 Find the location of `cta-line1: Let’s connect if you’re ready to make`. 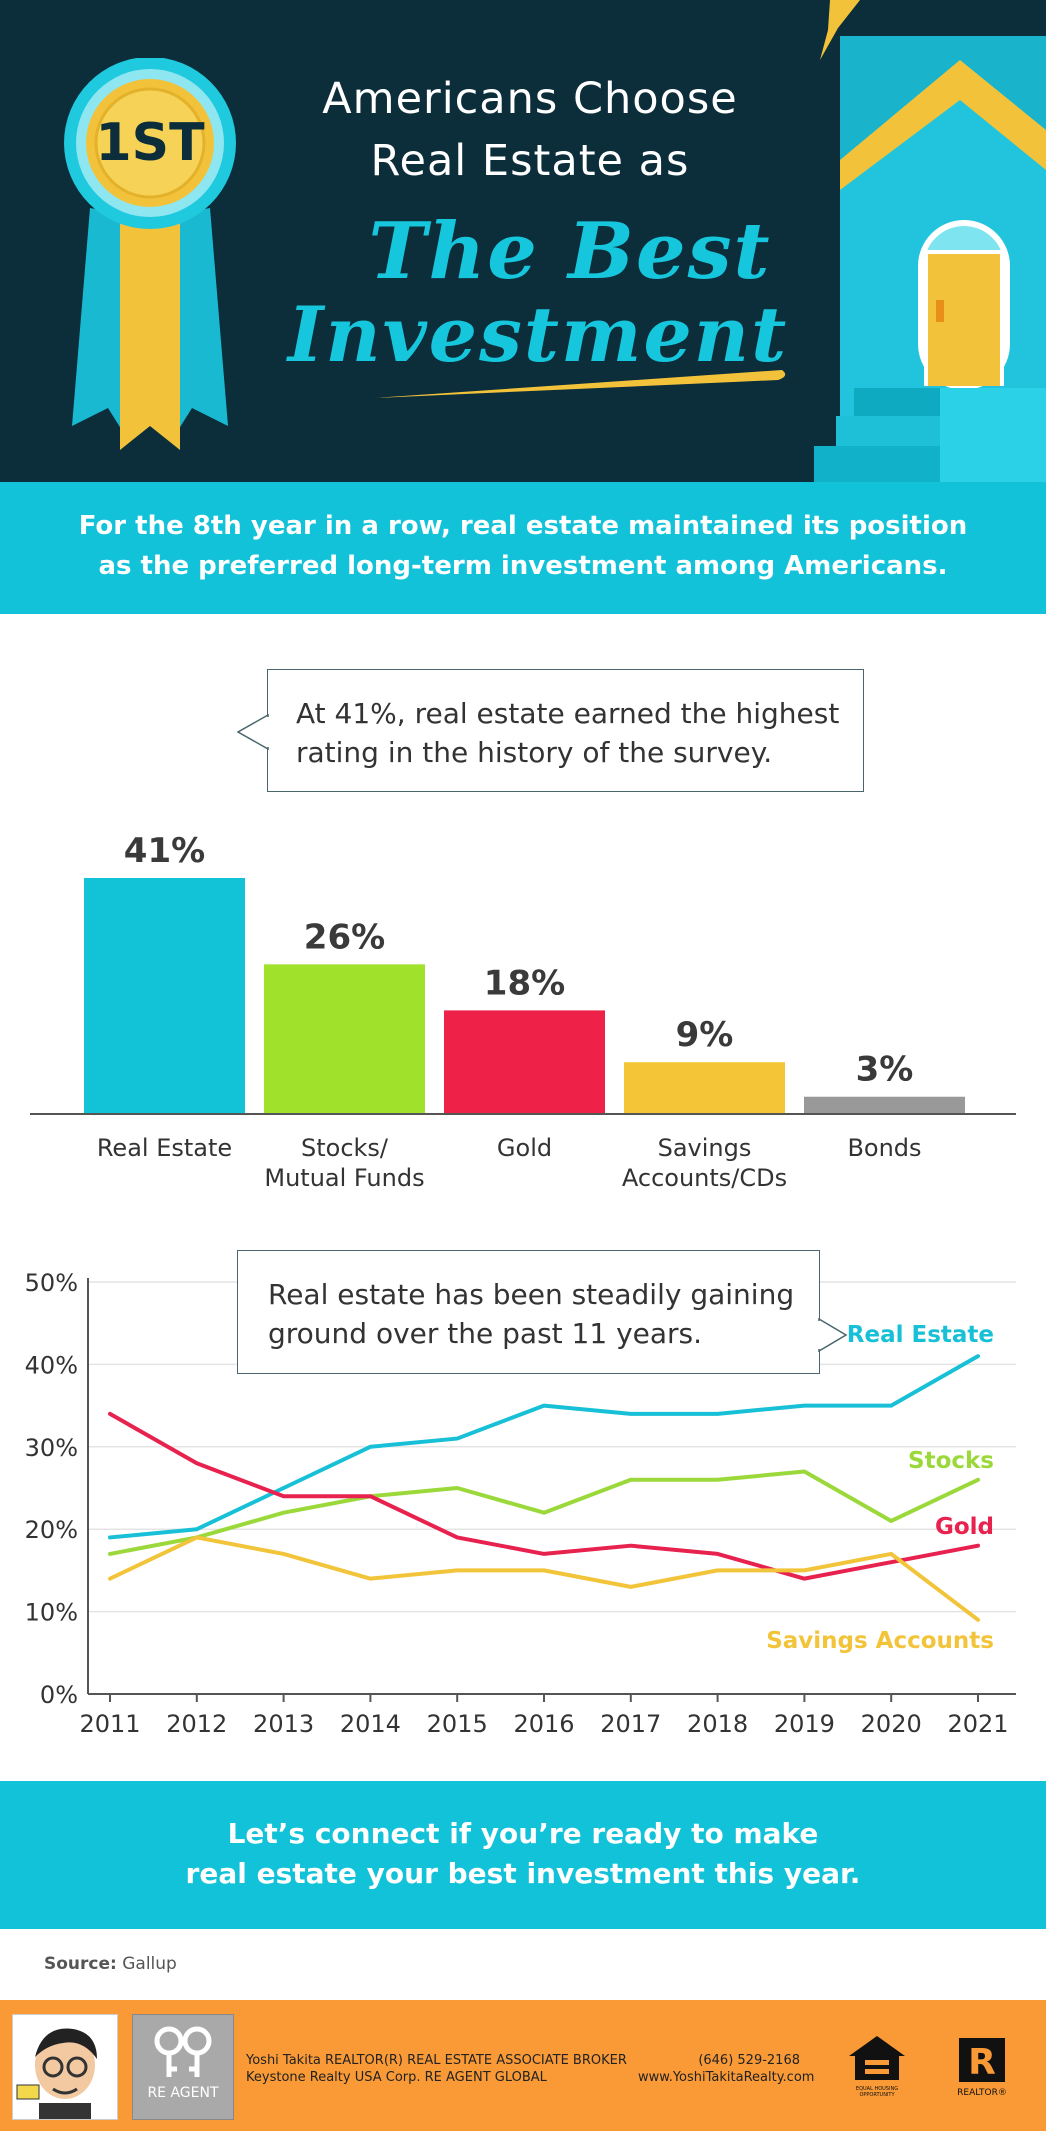

cta-line1: Let’s connect if you’re ready to make is located at coordinates (523, 1833).